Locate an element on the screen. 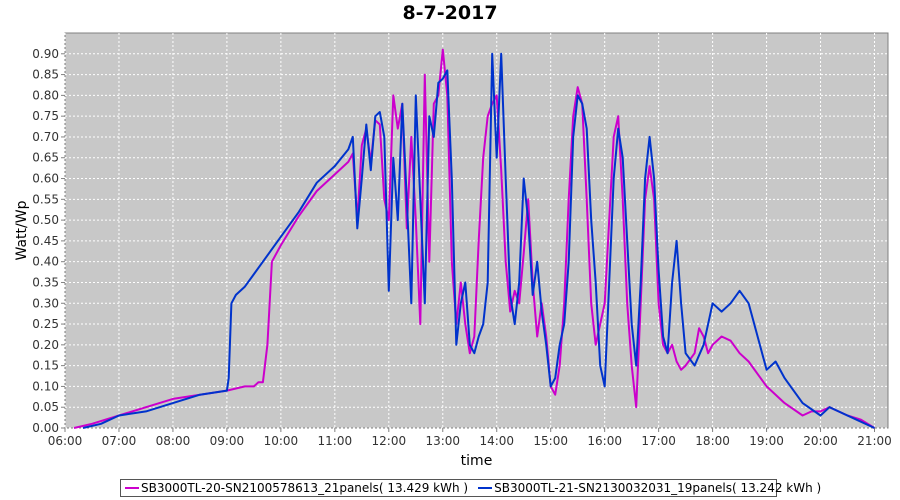 The image size is (900, 500). x-tick-label: 20:00 is located at coordinates (820, 441).